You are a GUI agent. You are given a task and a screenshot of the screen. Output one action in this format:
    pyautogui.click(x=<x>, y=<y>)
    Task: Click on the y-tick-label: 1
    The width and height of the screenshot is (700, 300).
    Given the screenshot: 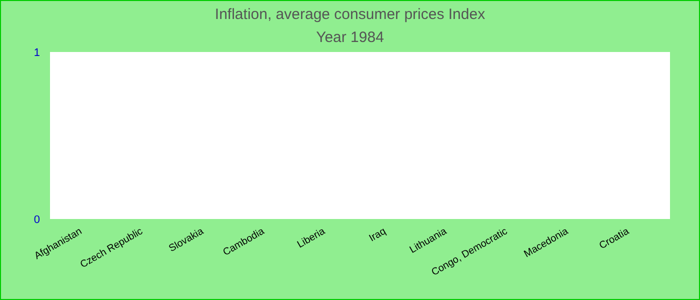 What is the action you would take?
    pyautogui.click(x=37, y=53)
    